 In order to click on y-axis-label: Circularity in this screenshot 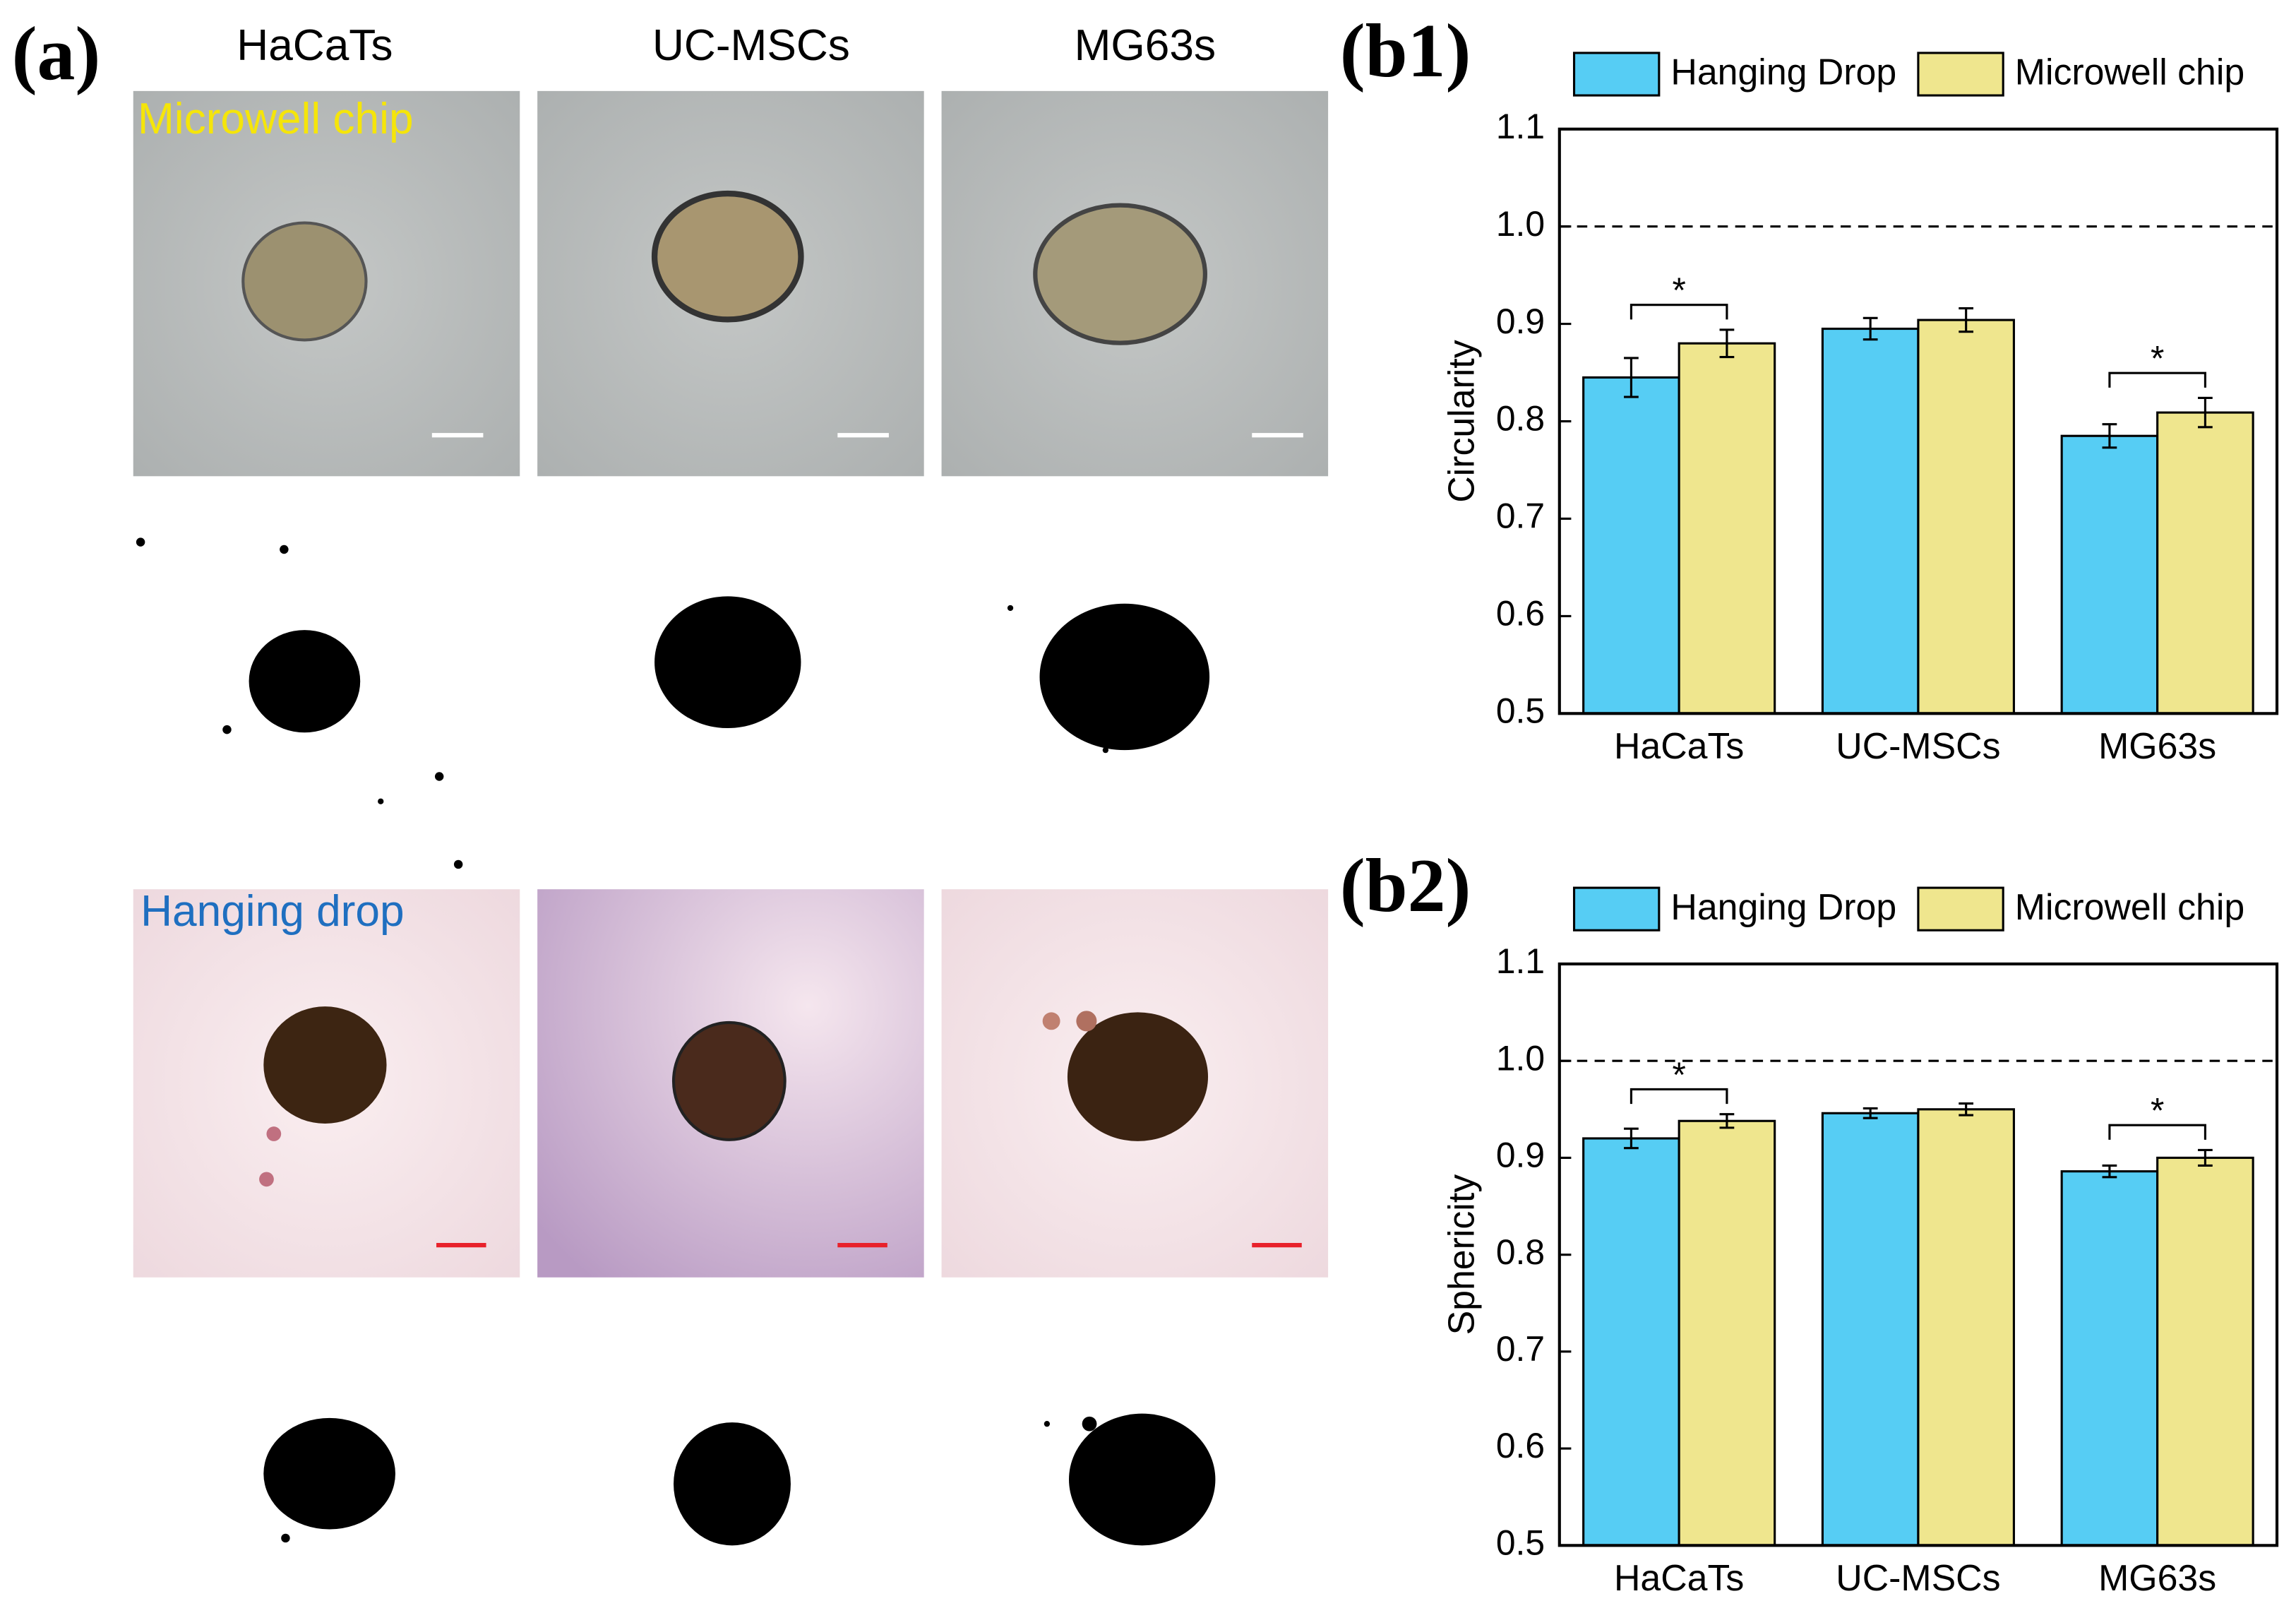, I will do `click(1461, 421)`.